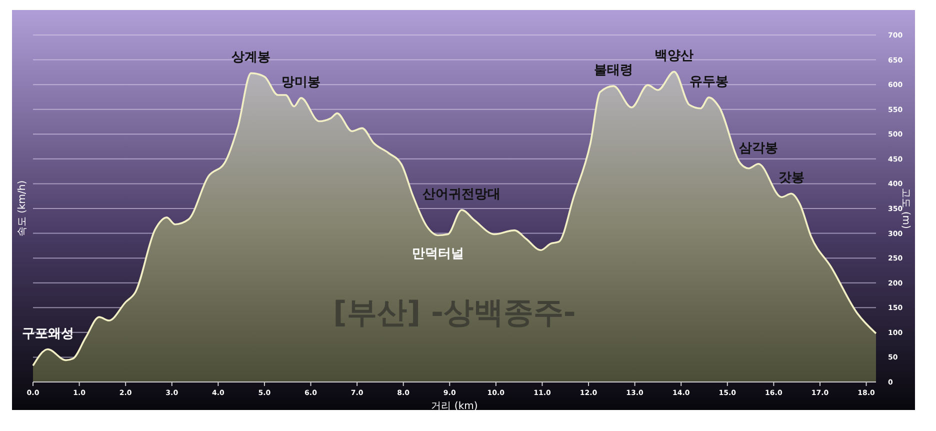  I want to click on x-axis-title: 거리 (km), so click(454, 406).